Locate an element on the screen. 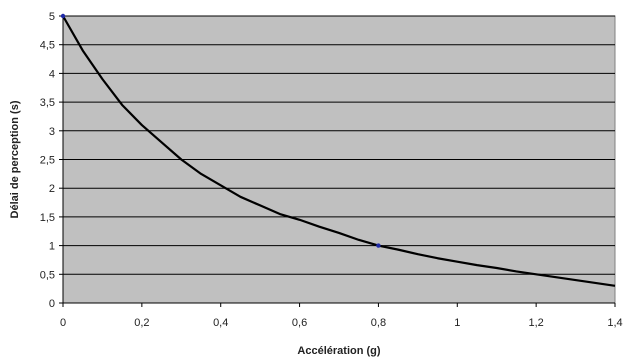  y-tick-label: 3,5 is located at coordinates (47, 103).